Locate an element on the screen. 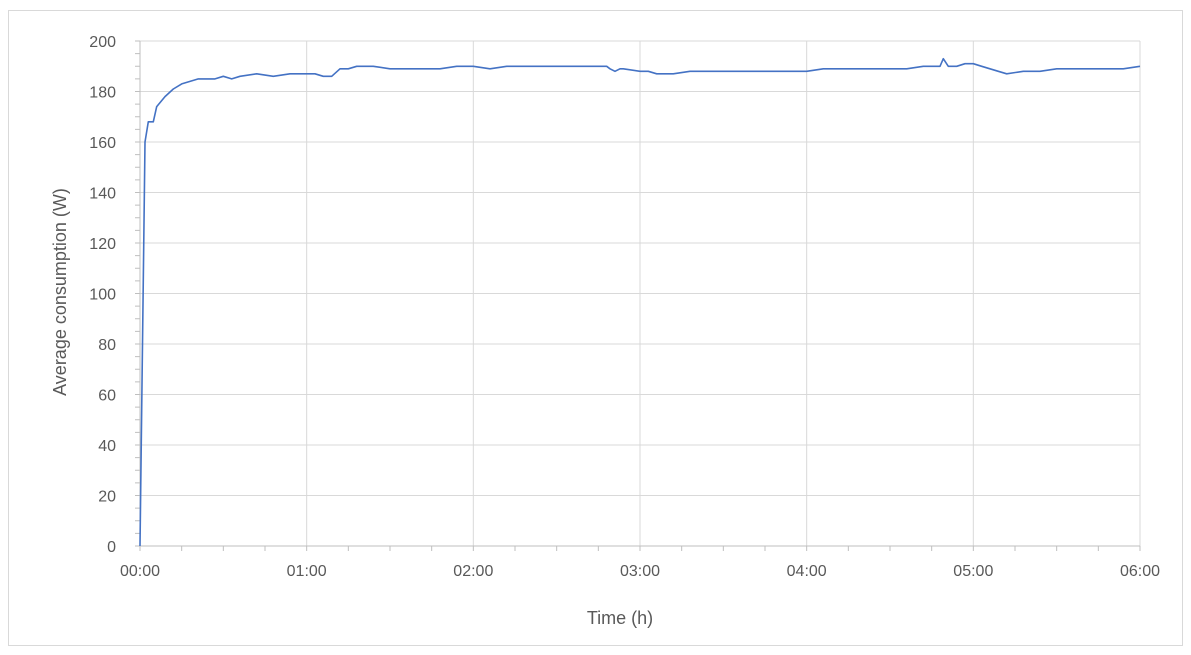 The height and width of the screenshot is (655, 1191). y-tick-label: 0 is located at coordinates (111, 547).